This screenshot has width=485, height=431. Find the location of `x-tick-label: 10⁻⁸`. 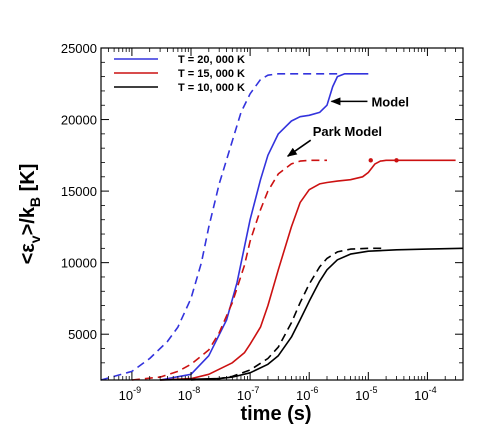

x-tick-label: 10⁻⁸ is located at coordinates (189, 394).